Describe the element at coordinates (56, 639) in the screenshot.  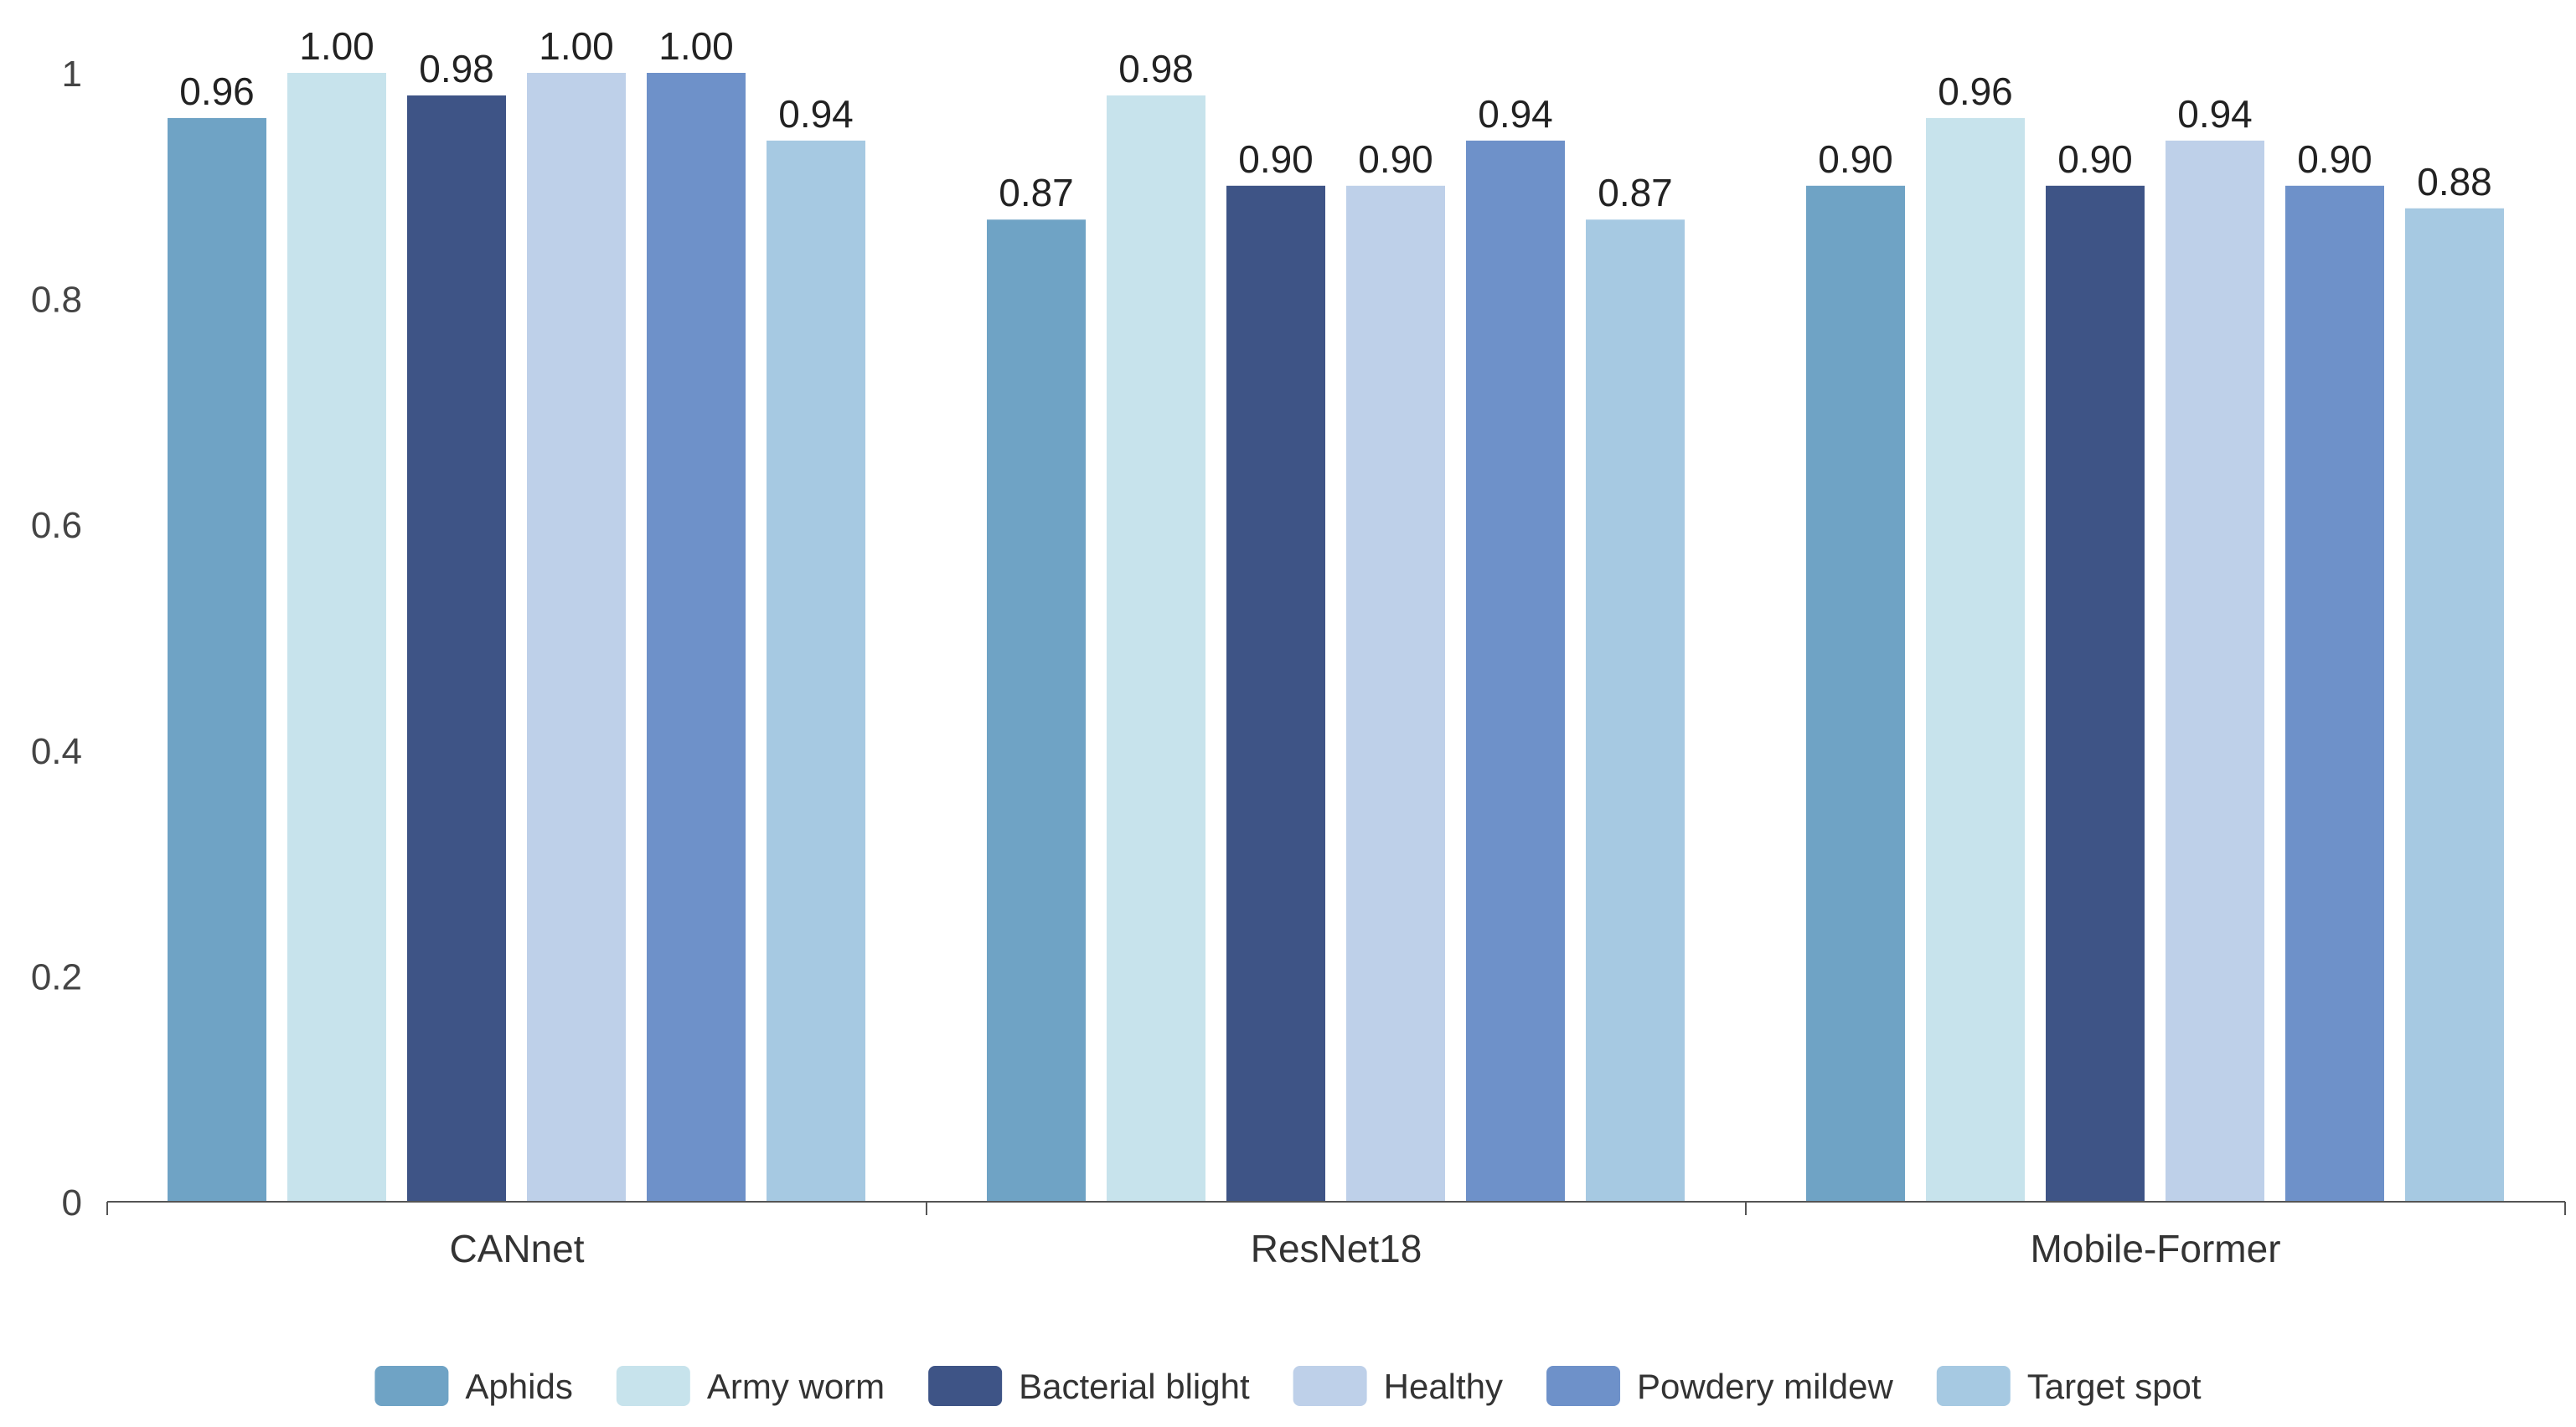
I see `y-axis: 0 0.2 0.4 0.6 0.8 1` at that location.